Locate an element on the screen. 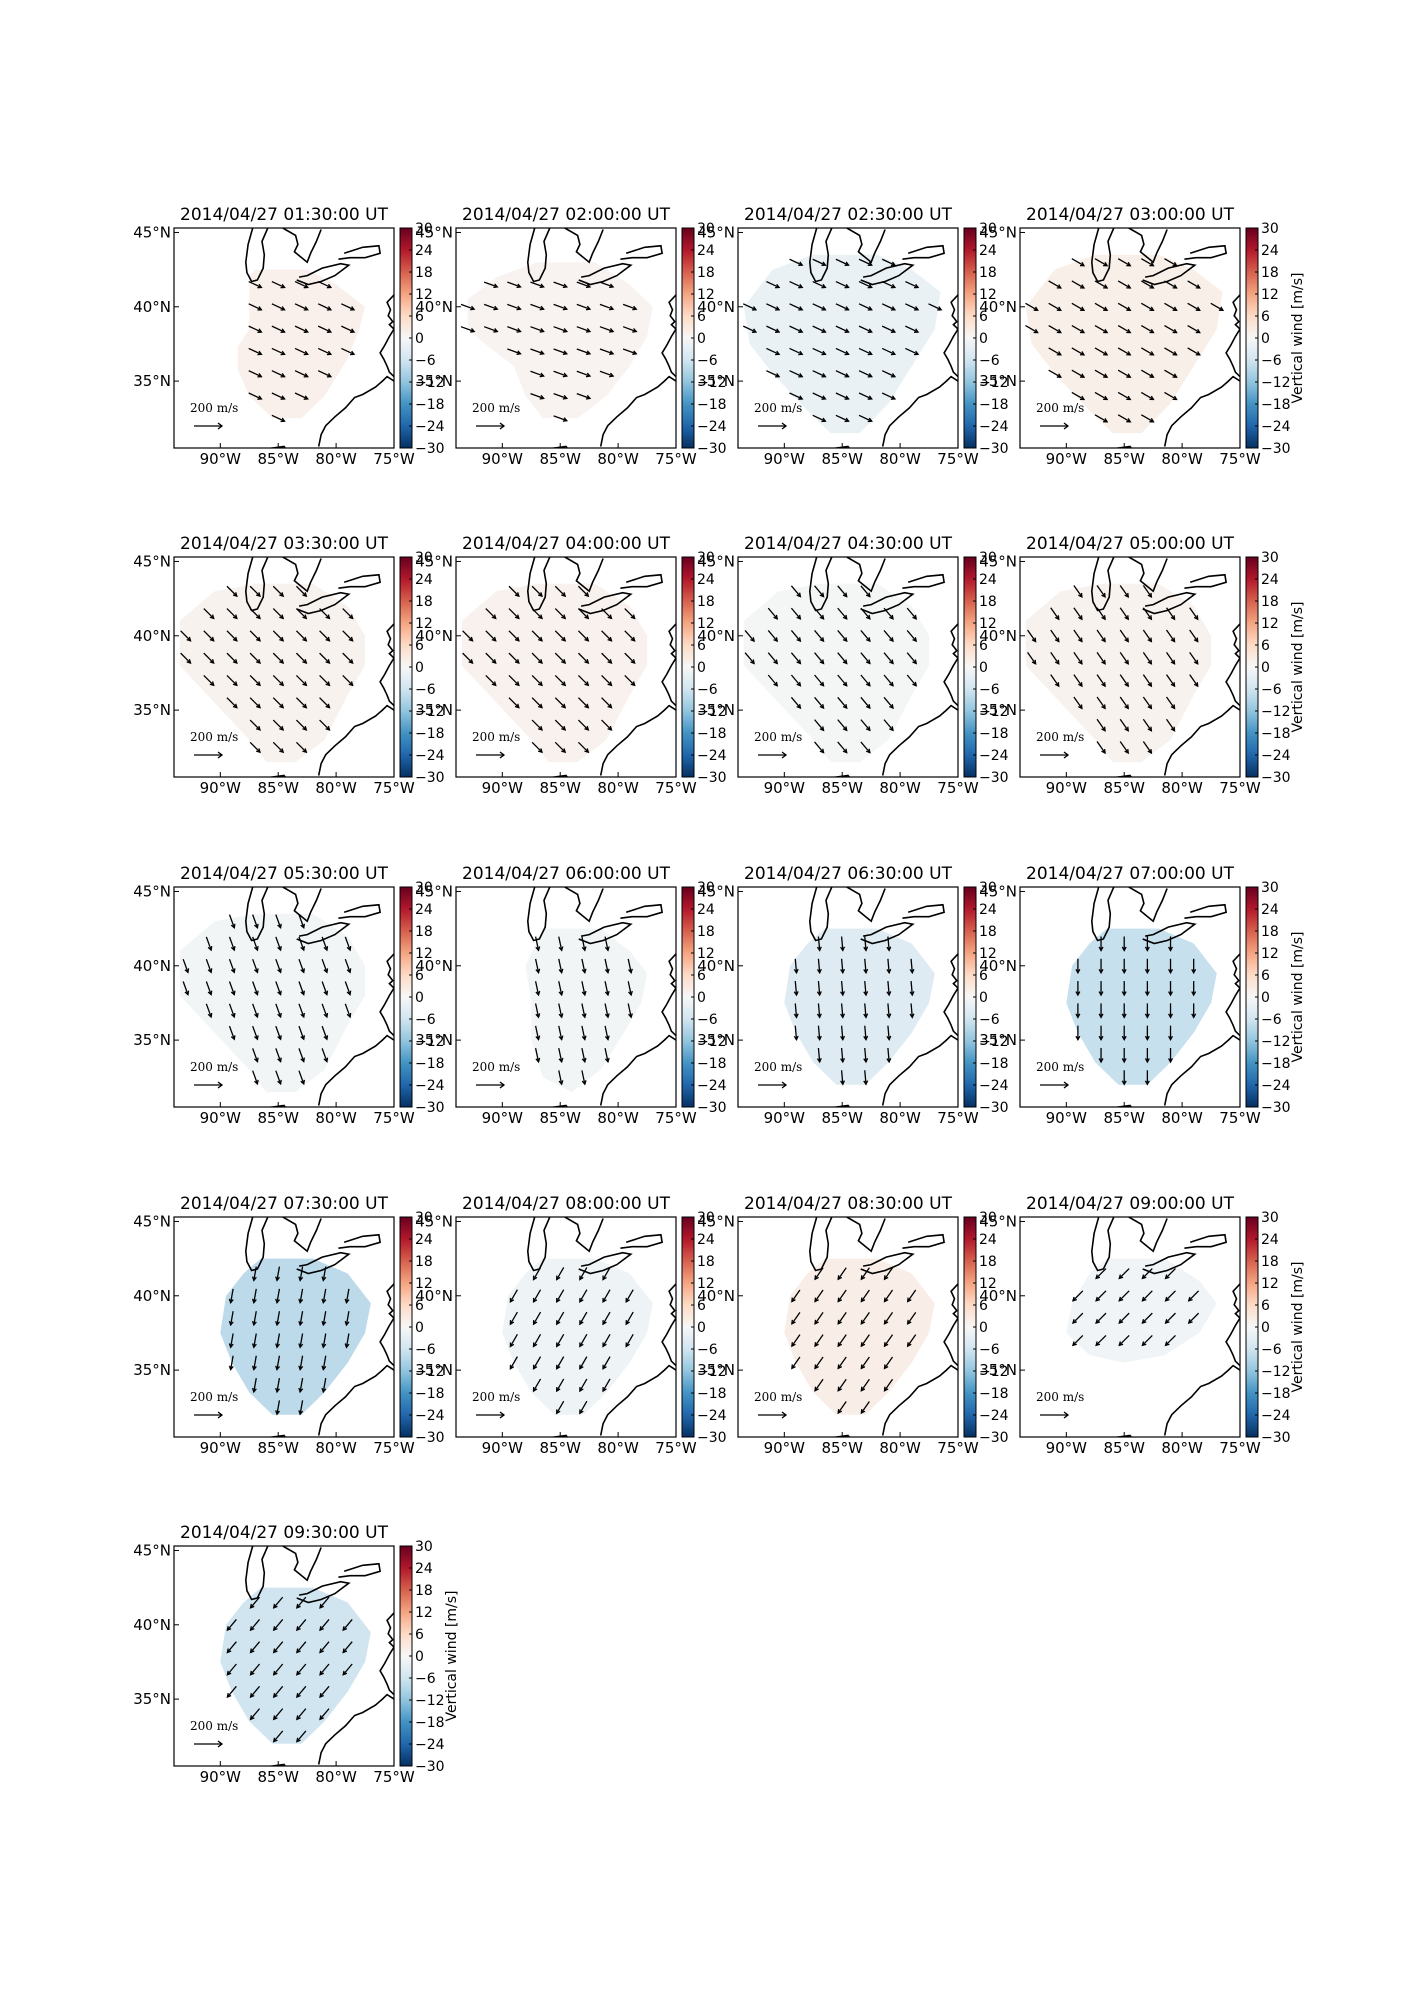 The image size is (1410, 2010). x-tick-label: 80°W is located at coordinates (900, 459).